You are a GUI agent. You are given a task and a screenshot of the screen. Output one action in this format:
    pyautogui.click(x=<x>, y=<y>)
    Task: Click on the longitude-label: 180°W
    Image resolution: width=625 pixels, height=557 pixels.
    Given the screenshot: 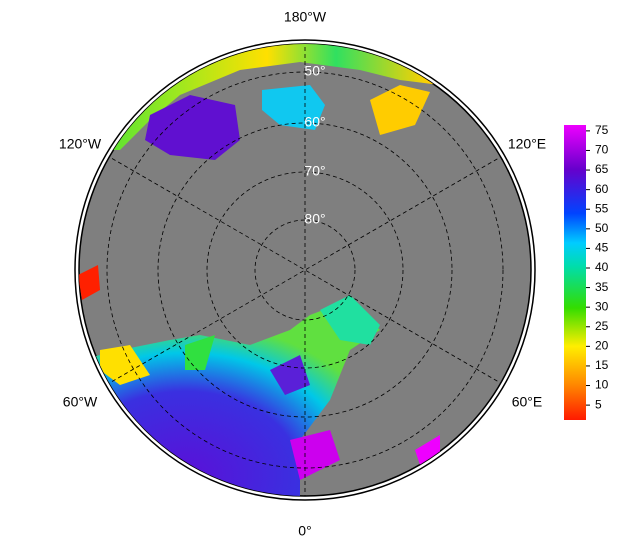 What is the action you would take?
    pyautogui.click(x=305, y=17)
    